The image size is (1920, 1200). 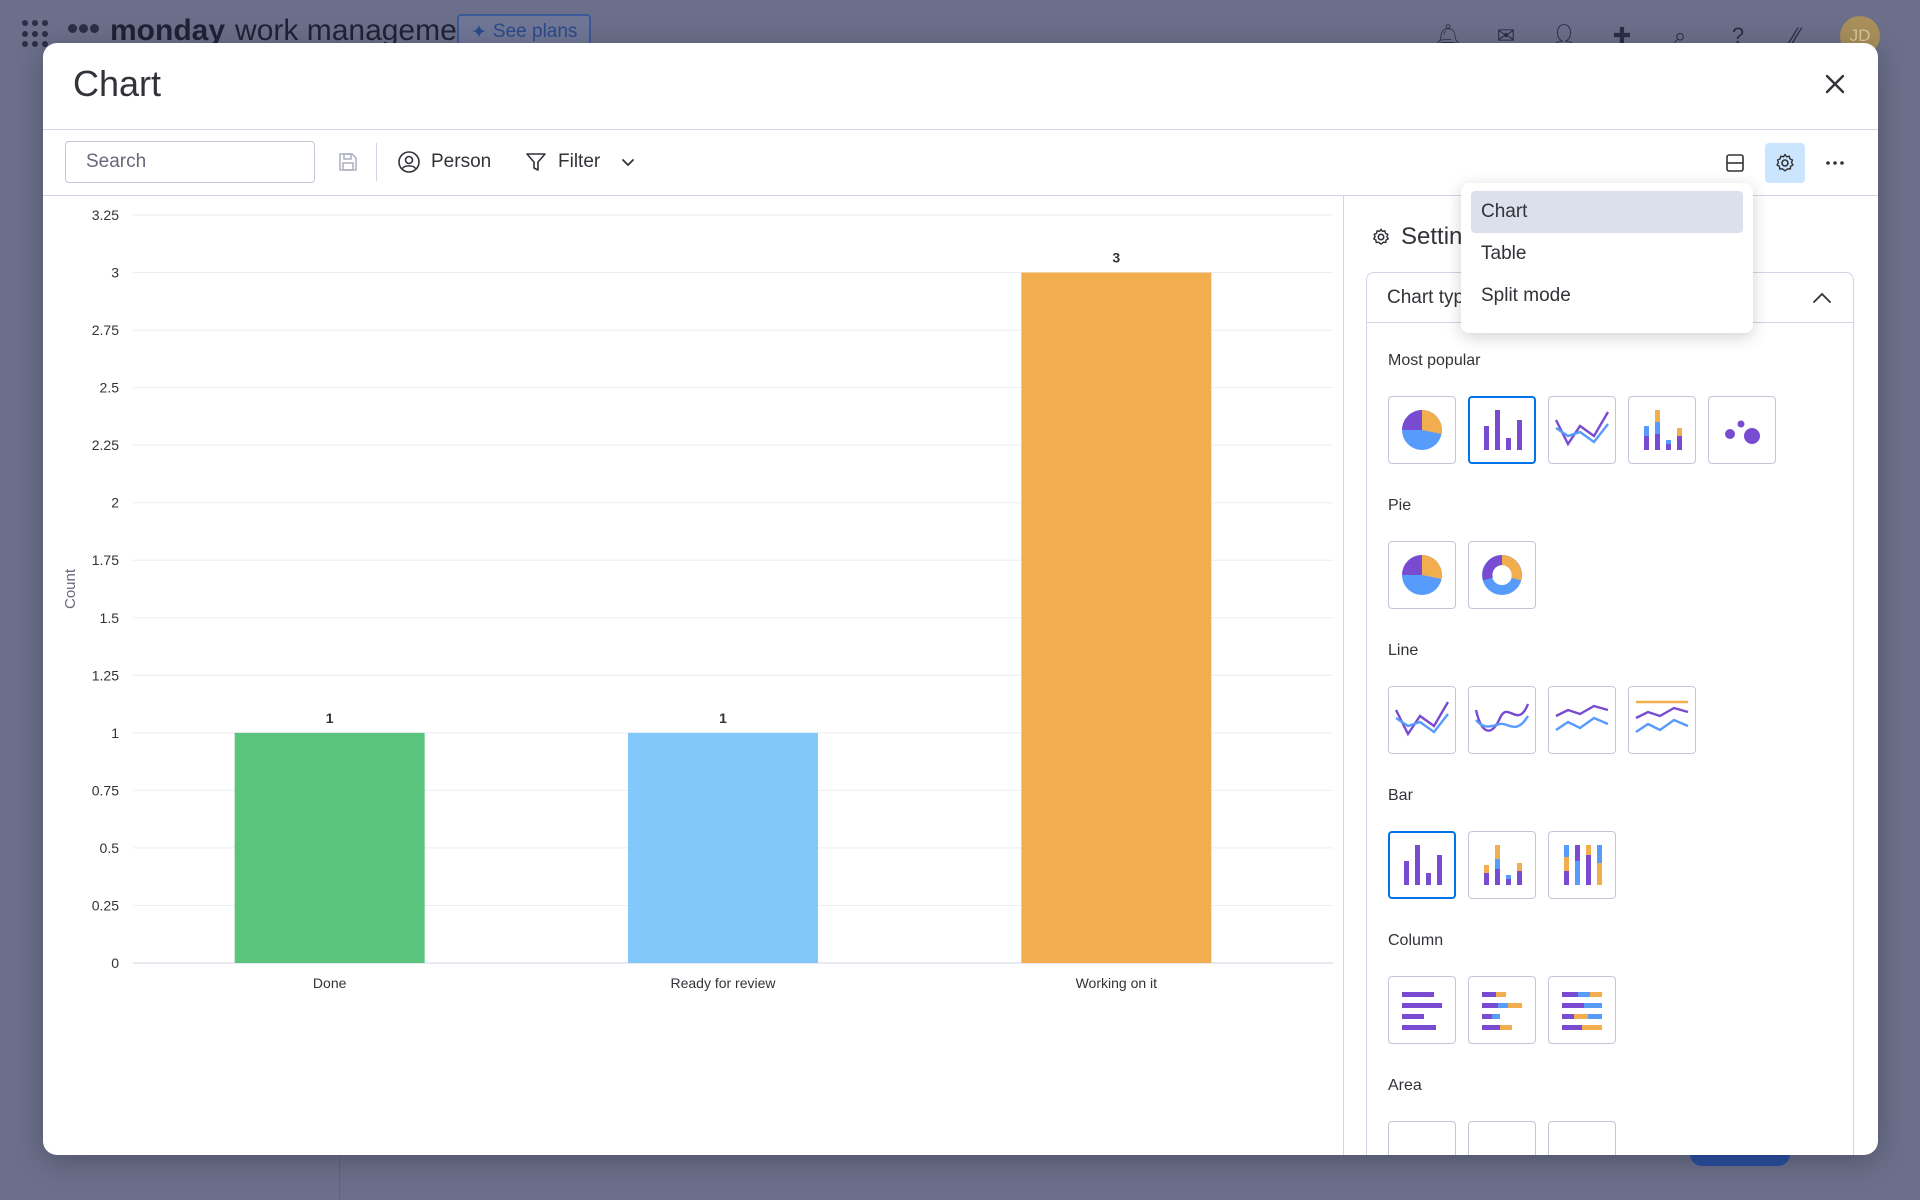 What do you see at coordinates (960, 129) in the screenshot?
I see `header-divider` at bounding box center [960, 129].